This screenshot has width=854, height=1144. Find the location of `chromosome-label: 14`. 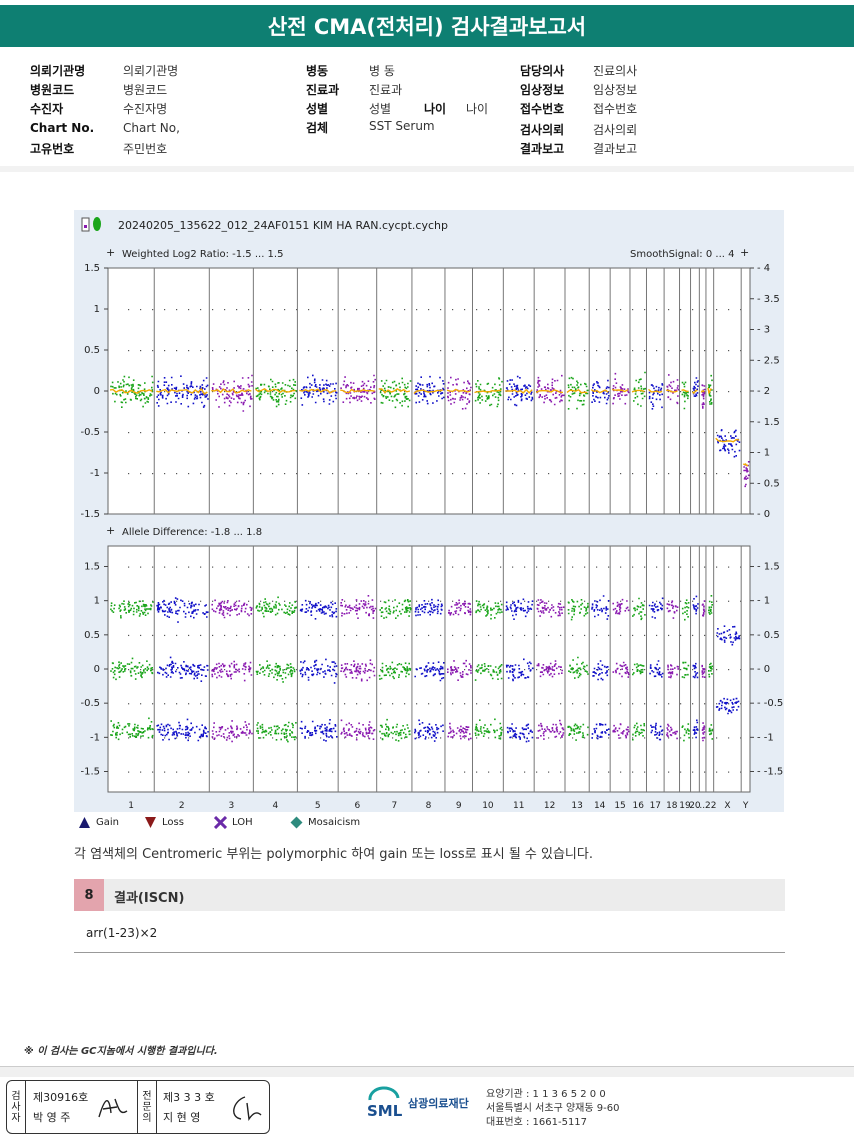

chromosome-label: 14 is located at coordinates (600, 806).